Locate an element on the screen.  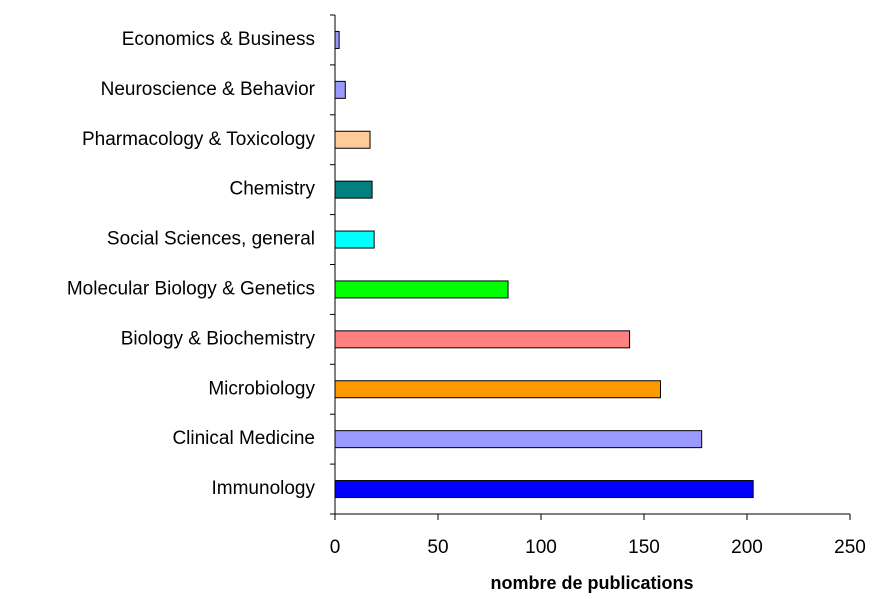
x-tick-label: 50 is located at coordinates (437, 547).